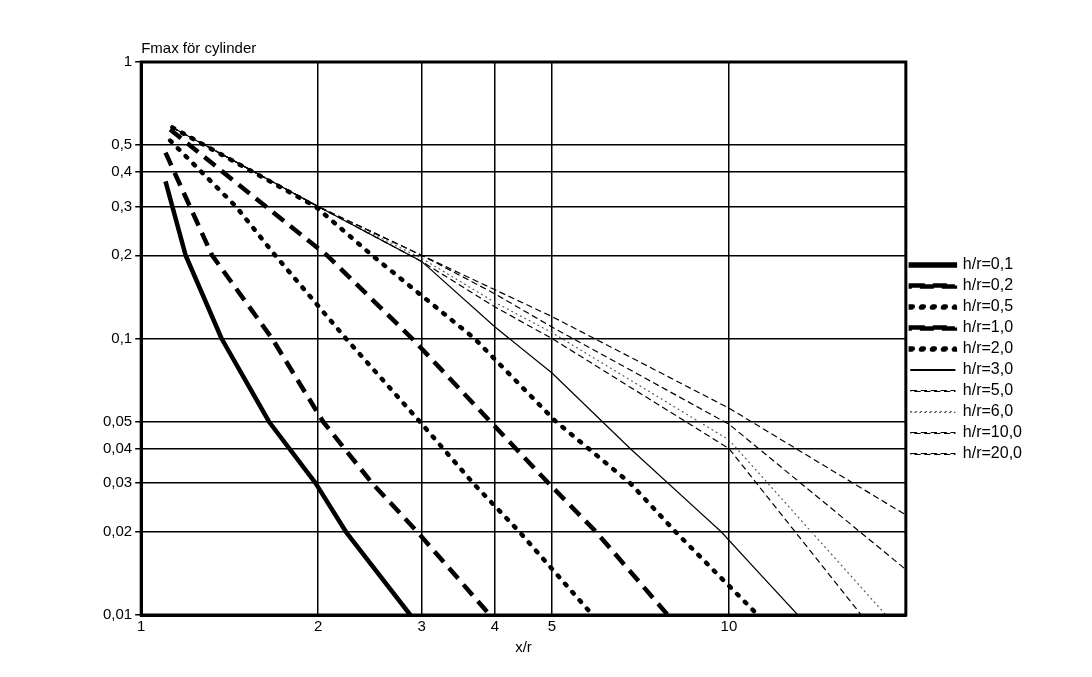  Describe the element at coordinates (117, 420) in the screenshot. I see `y-tick-label: 0,05` at that location.